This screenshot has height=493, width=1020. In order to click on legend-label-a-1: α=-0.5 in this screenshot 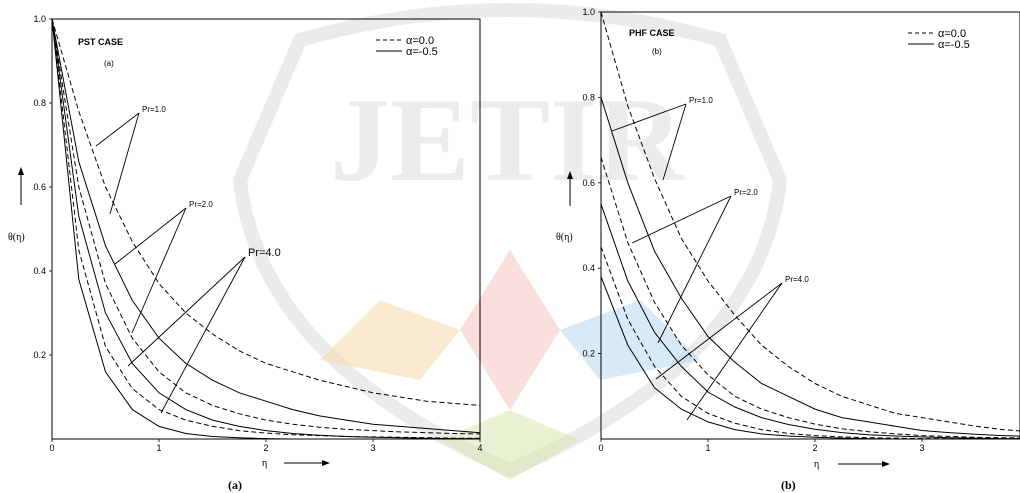, I will do `click(422, 52)`.